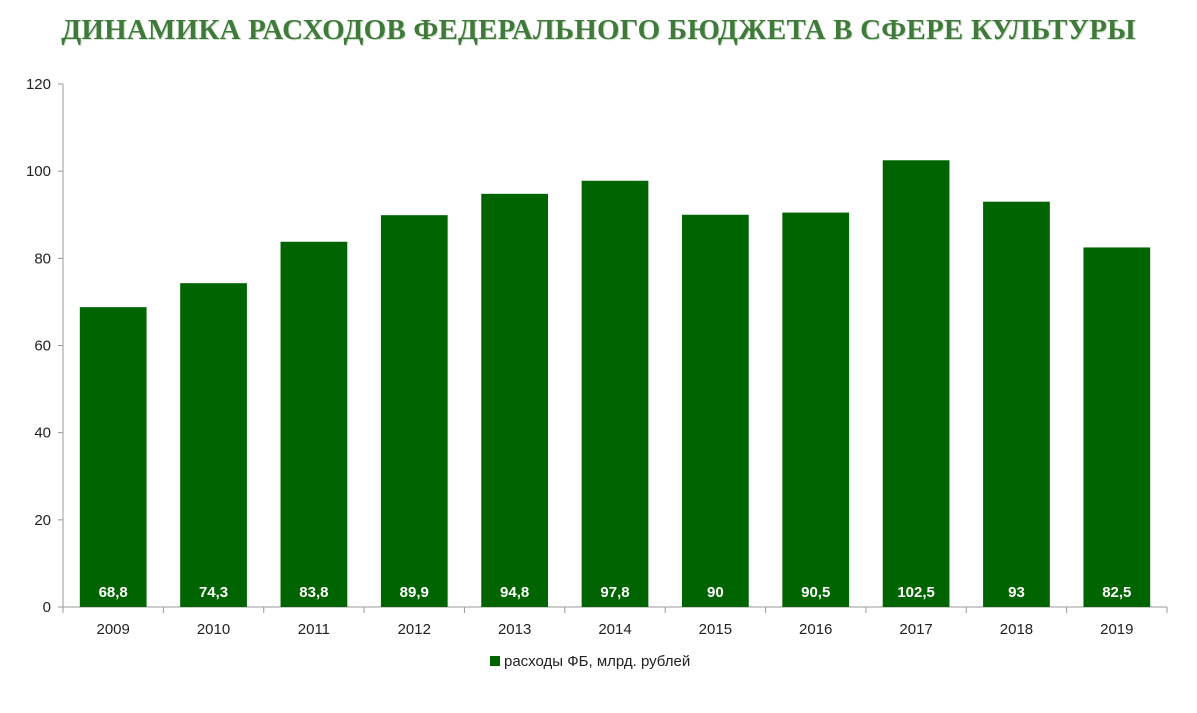 This screenshot has height=713, width=1197. What do you see at coordinates (314, 629) in the screenshot?
I see `x-tick-label: 2011` at bounding box center [314, 629].